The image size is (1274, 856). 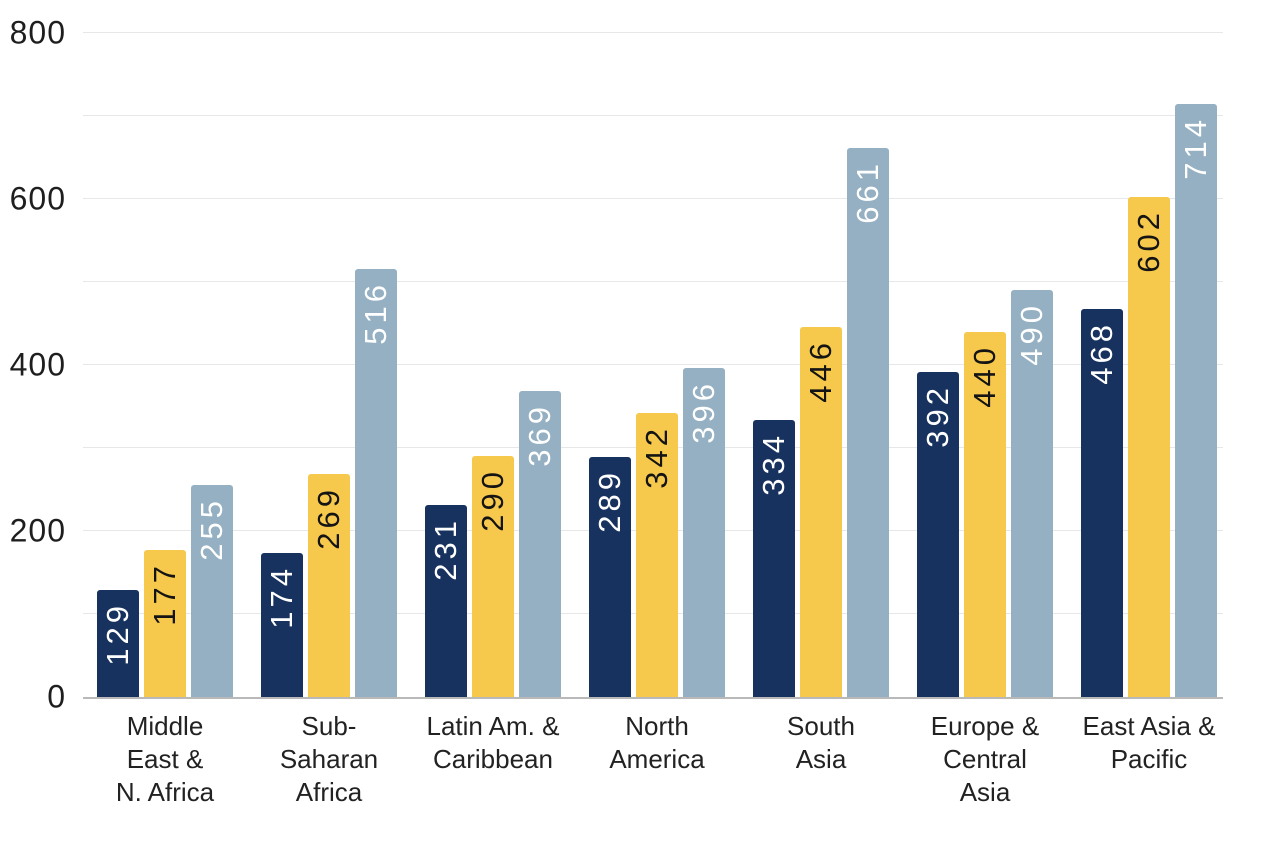 What do you see at coordinates (821, 512) in the screenshot?
I see `bar: 446` at bounding box center [821, 512].